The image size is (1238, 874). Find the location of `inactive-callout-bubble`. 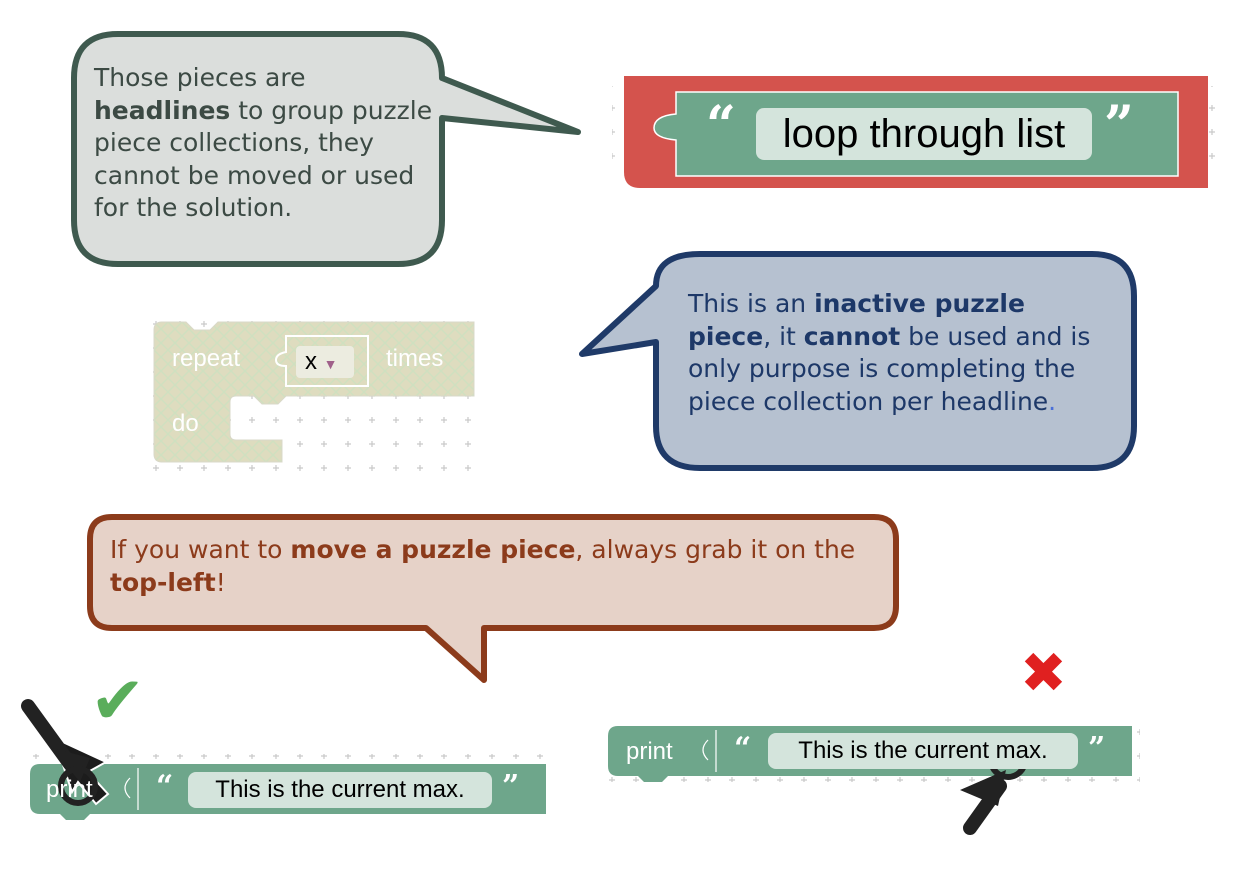

inactive-callout-bubble is located at coordinates (858, 361).